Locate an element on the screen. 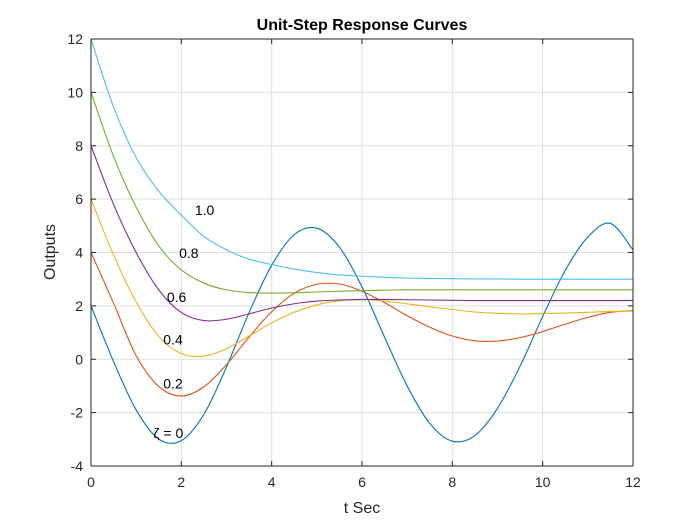 The width and height of the screenshot is (700, 525). y-tick-label: 2 is located at coordinates (79, 306).